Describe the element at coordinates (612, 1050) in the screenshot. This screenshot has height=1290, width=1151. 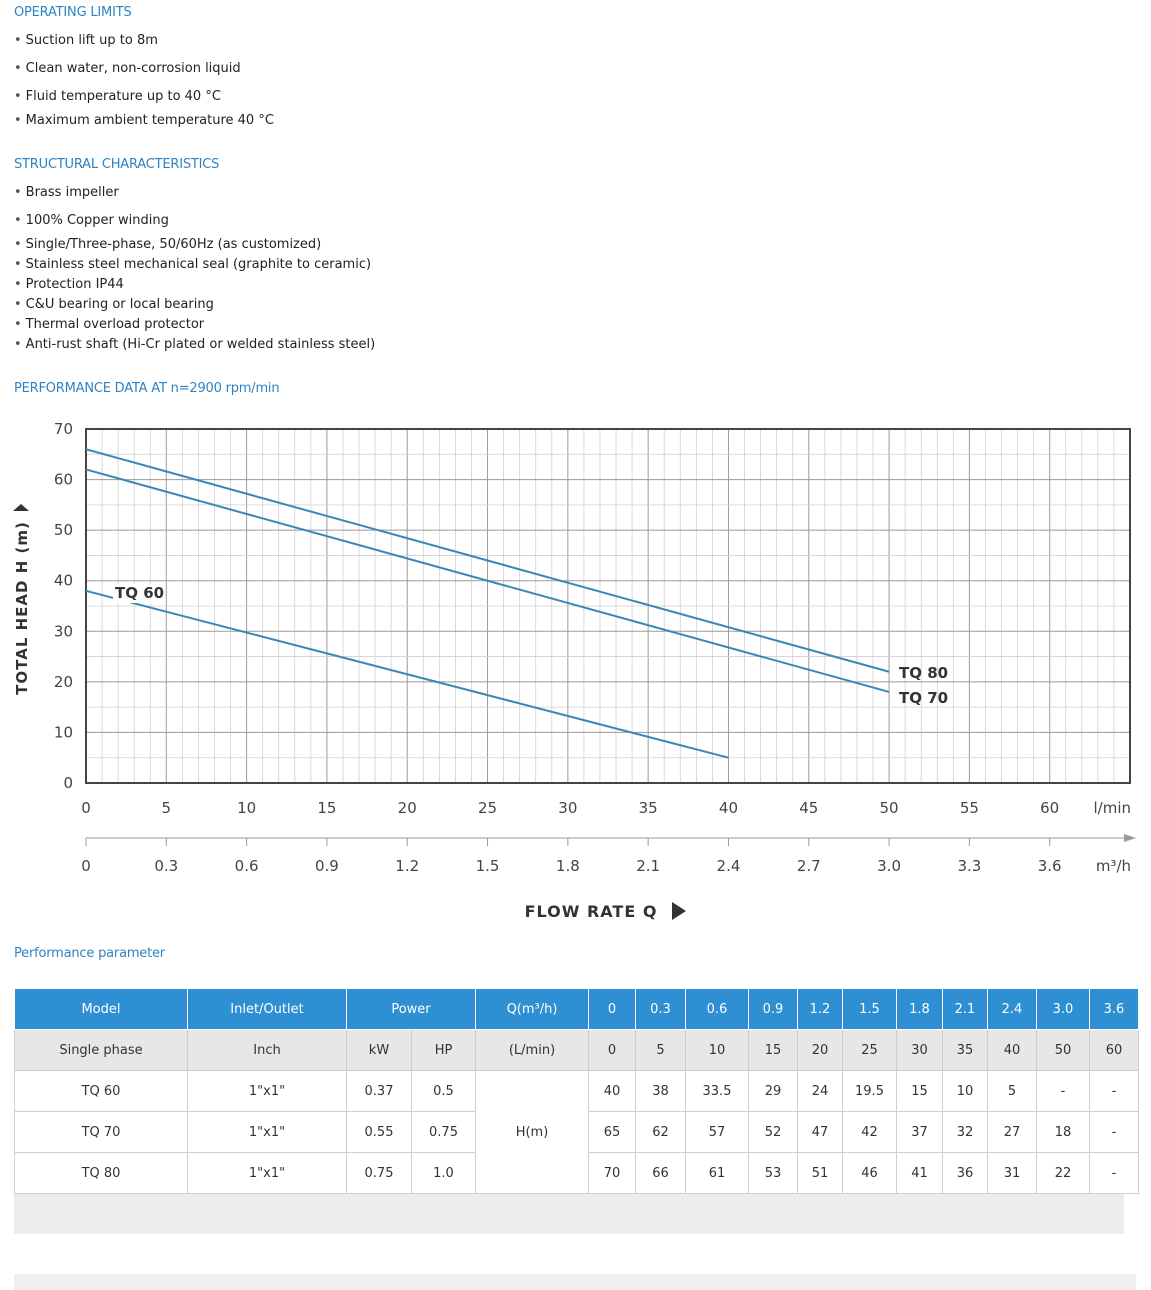
I see `subheader-cell: 0` at that location.